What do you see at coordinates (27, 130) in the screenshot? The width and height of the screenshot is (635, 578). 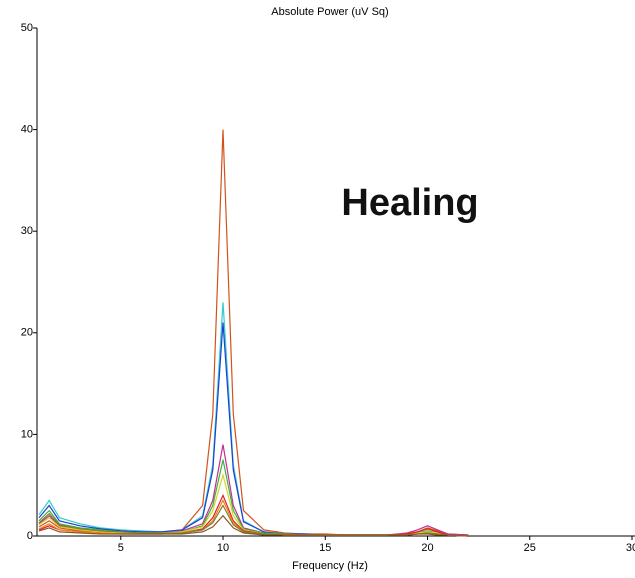 I see `y-tick-label: 40` at bounding box center [27, 130].